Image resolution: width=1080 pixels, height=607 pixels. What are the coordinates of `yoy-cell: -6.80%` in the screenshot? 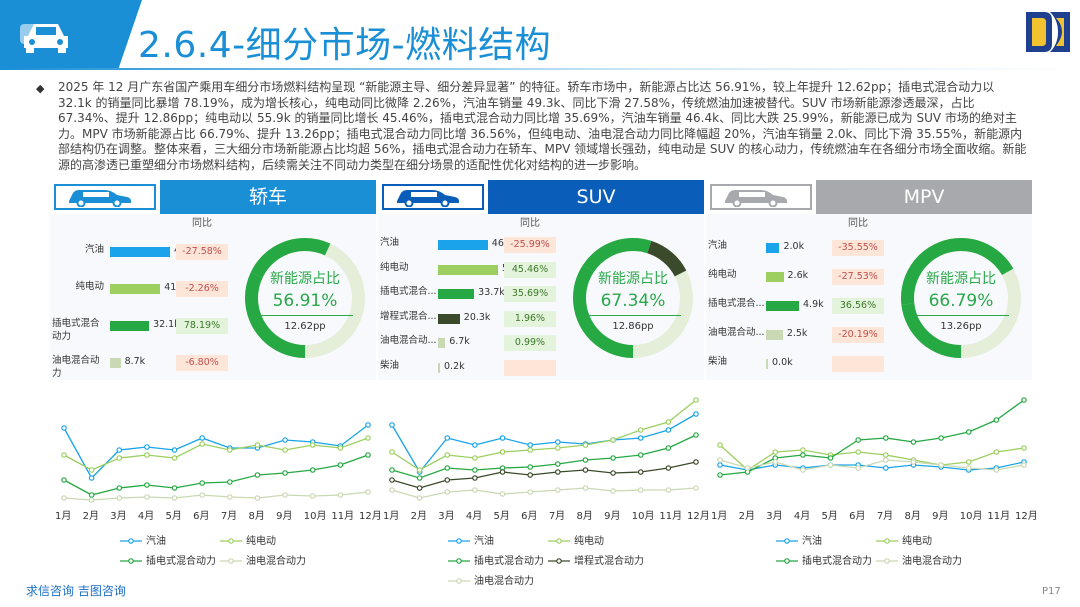 It's located at (202, 362).